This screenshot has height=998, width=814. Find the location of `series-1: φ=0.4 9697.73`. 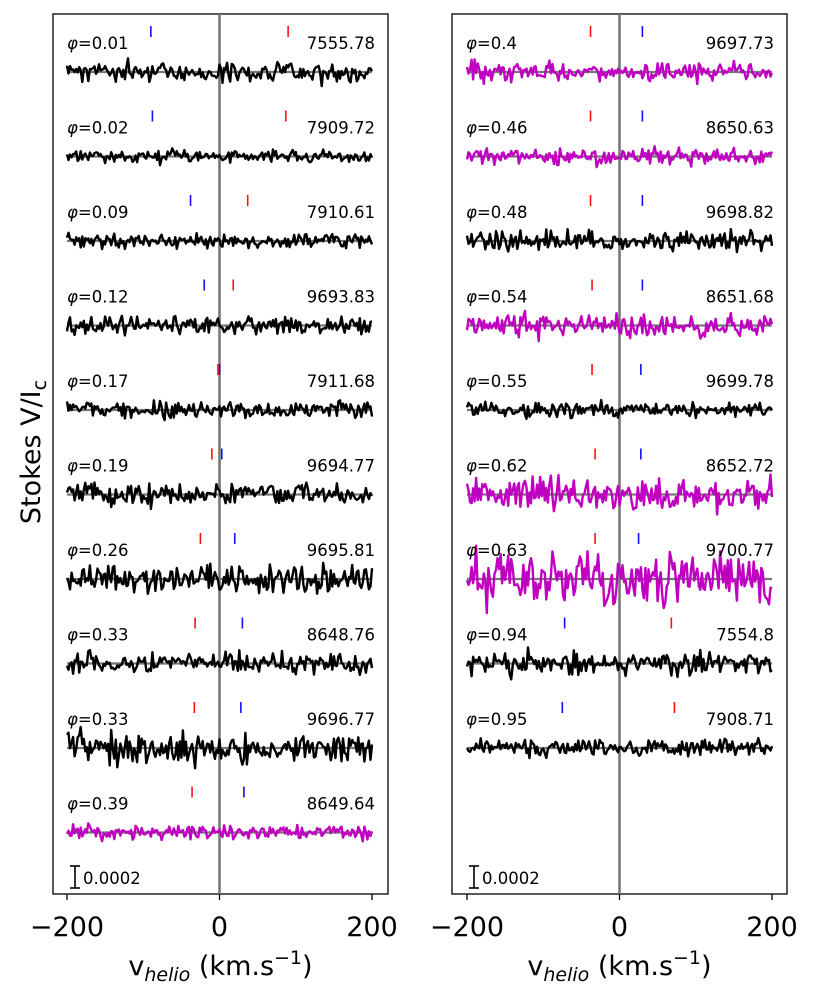

series-1: φ=0.4 9697.73 is located at coordinates (619, 56).